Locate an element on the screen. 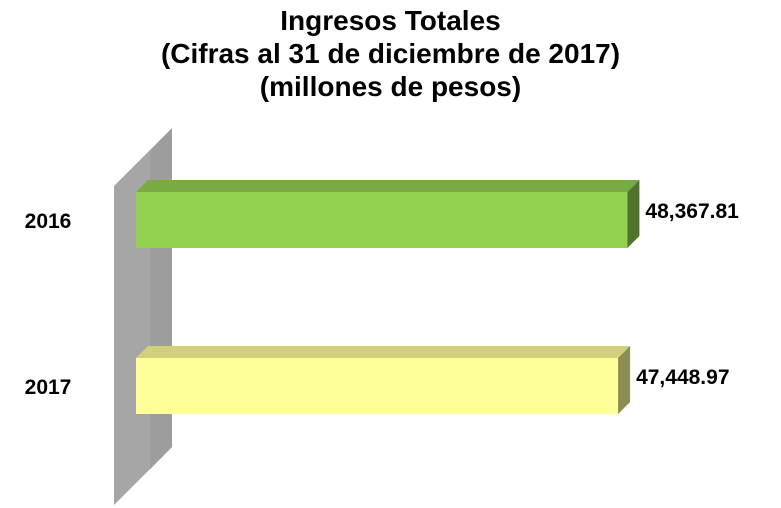  chart-title-line-3: (millones de pesos) is located at coordinates (390, 86).